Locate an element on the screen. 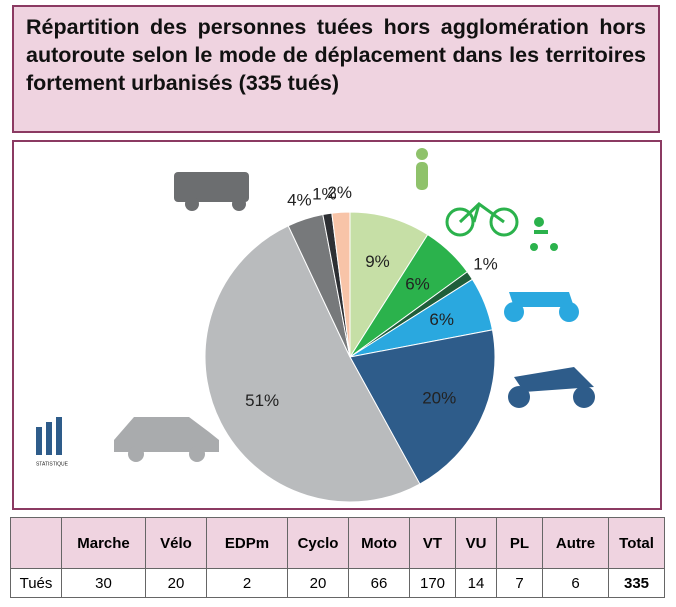  slice-label: 9% is located at coordinates (377, 261).